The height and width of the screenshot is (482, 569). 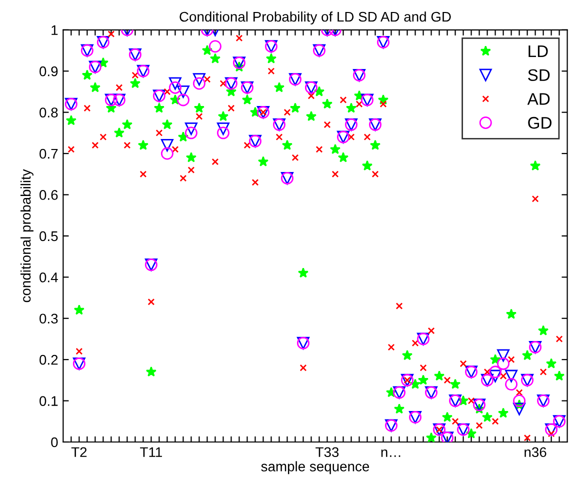 I want to click on y-tick-label: 0.1, so click(x=49, y=401).